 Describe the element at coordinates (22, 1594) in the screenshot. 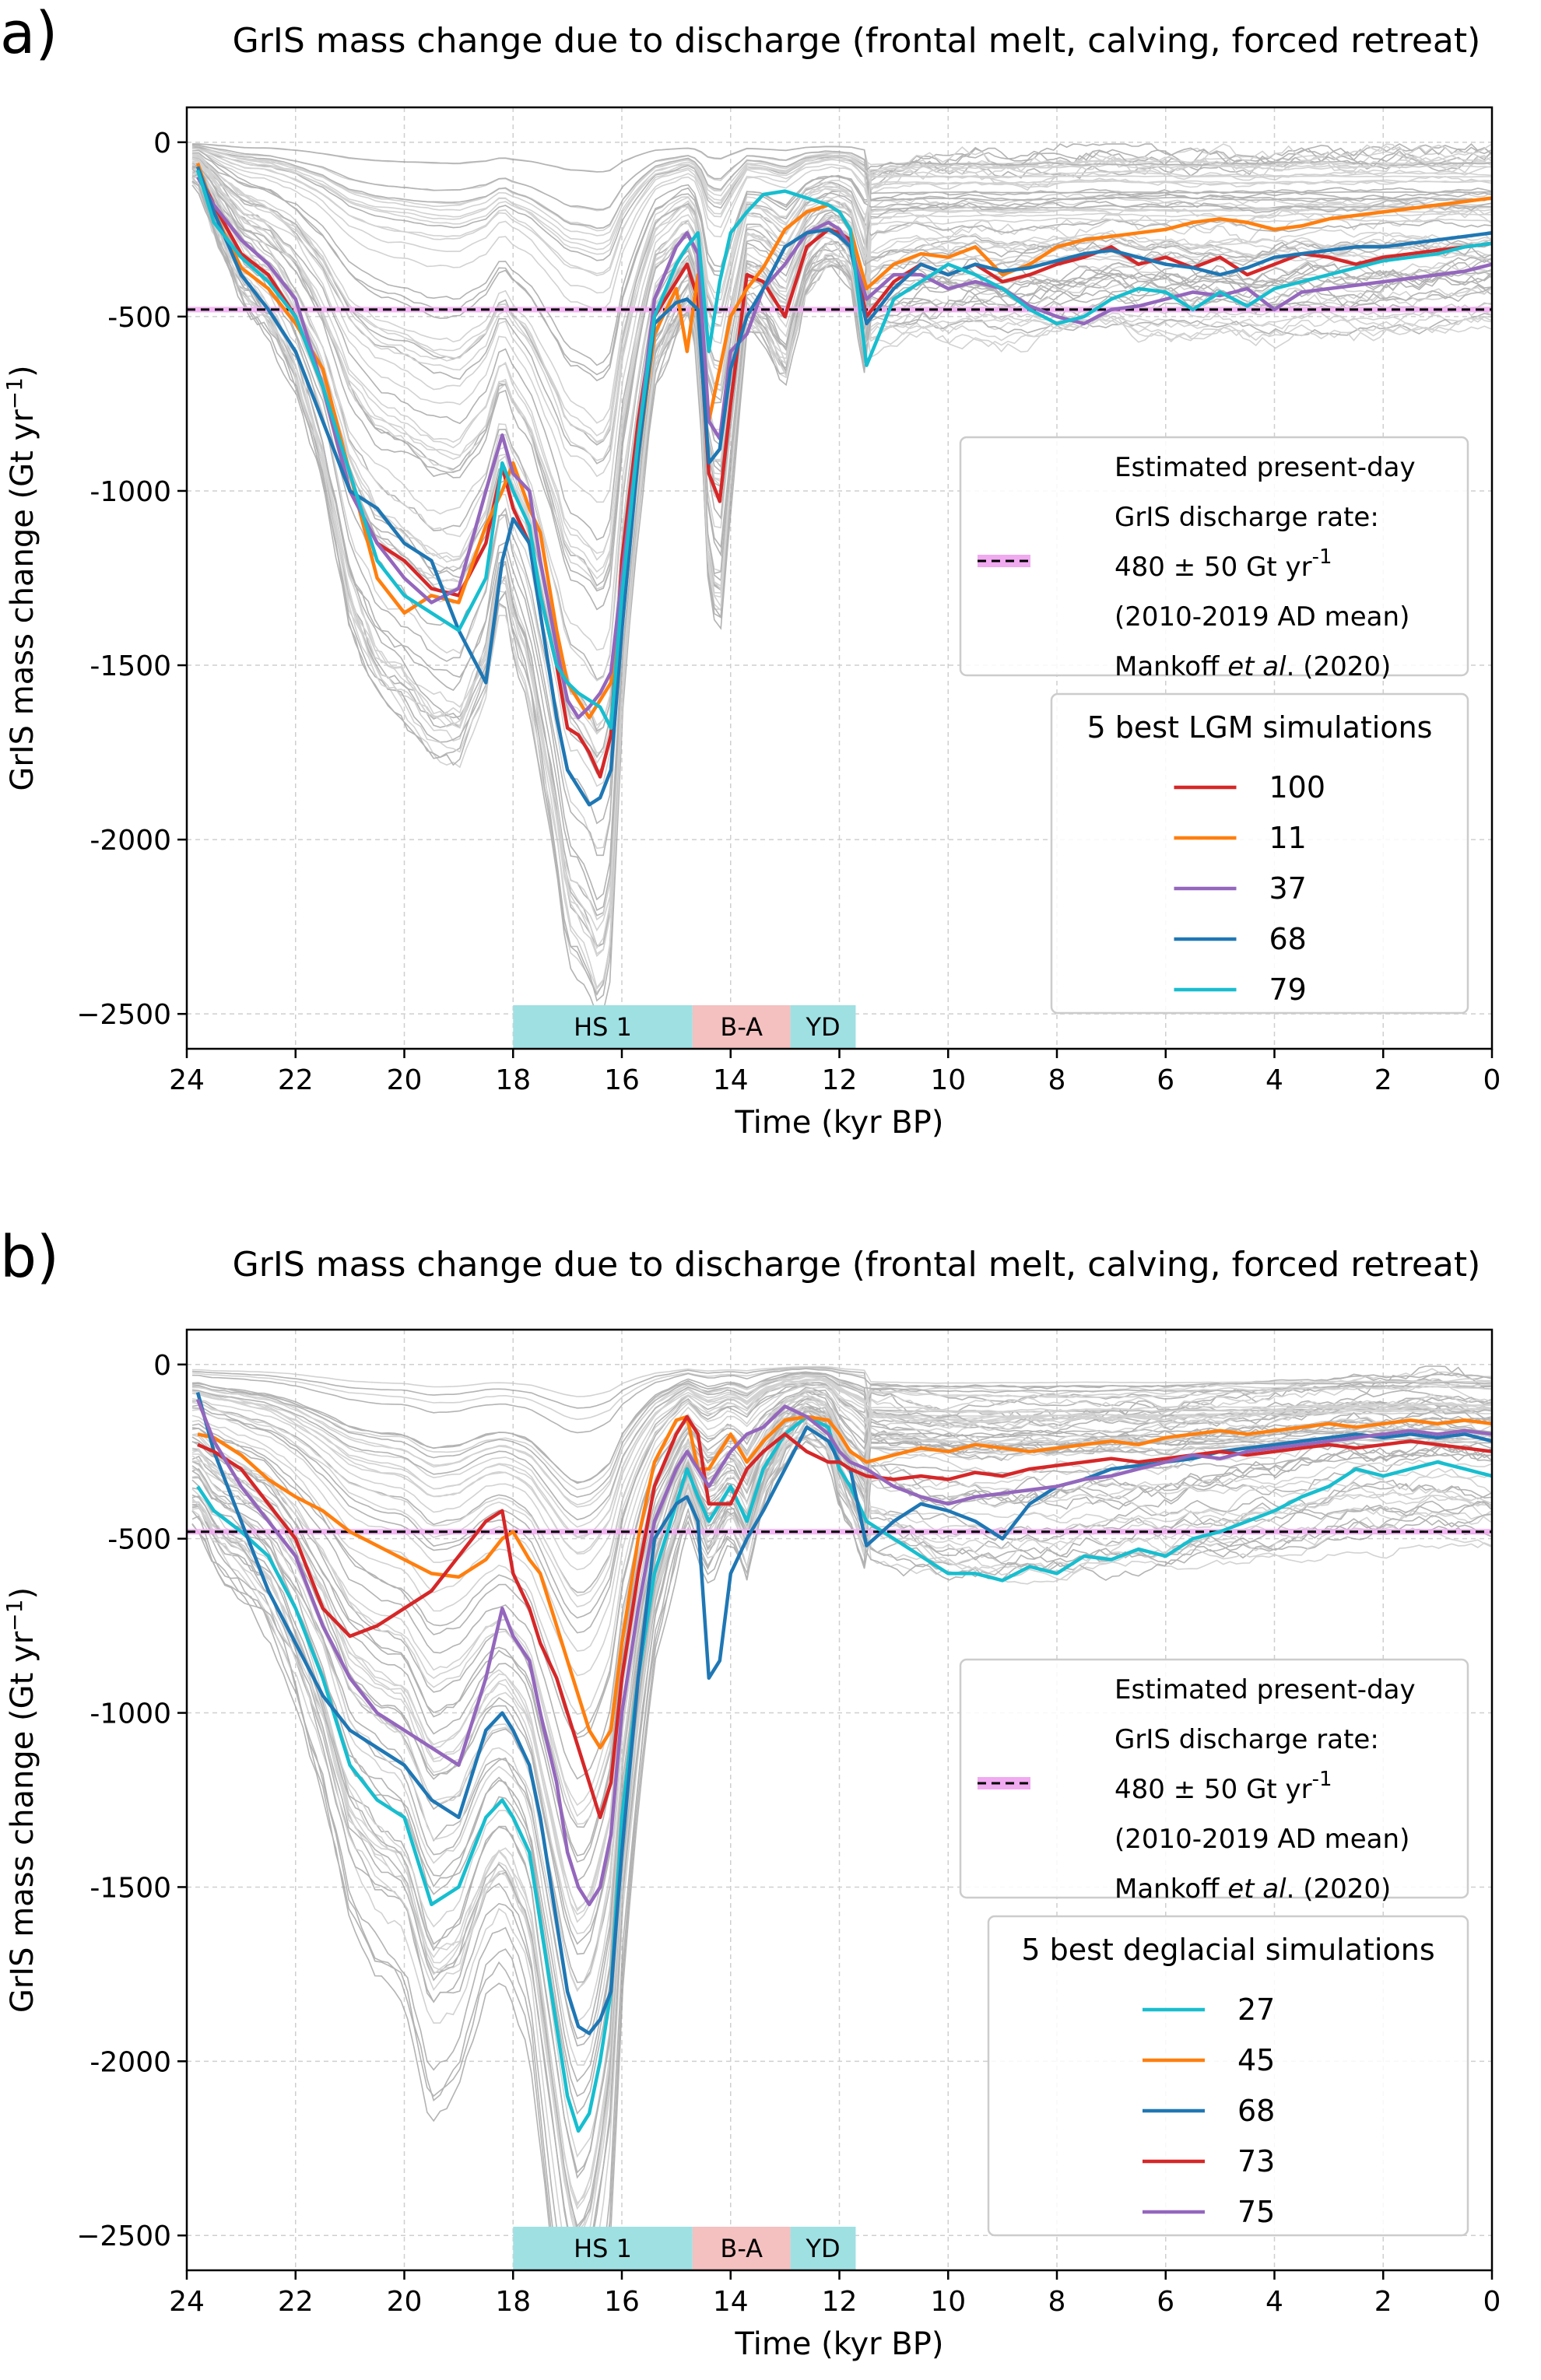

I see `y-axis-label-close: )` at that location.